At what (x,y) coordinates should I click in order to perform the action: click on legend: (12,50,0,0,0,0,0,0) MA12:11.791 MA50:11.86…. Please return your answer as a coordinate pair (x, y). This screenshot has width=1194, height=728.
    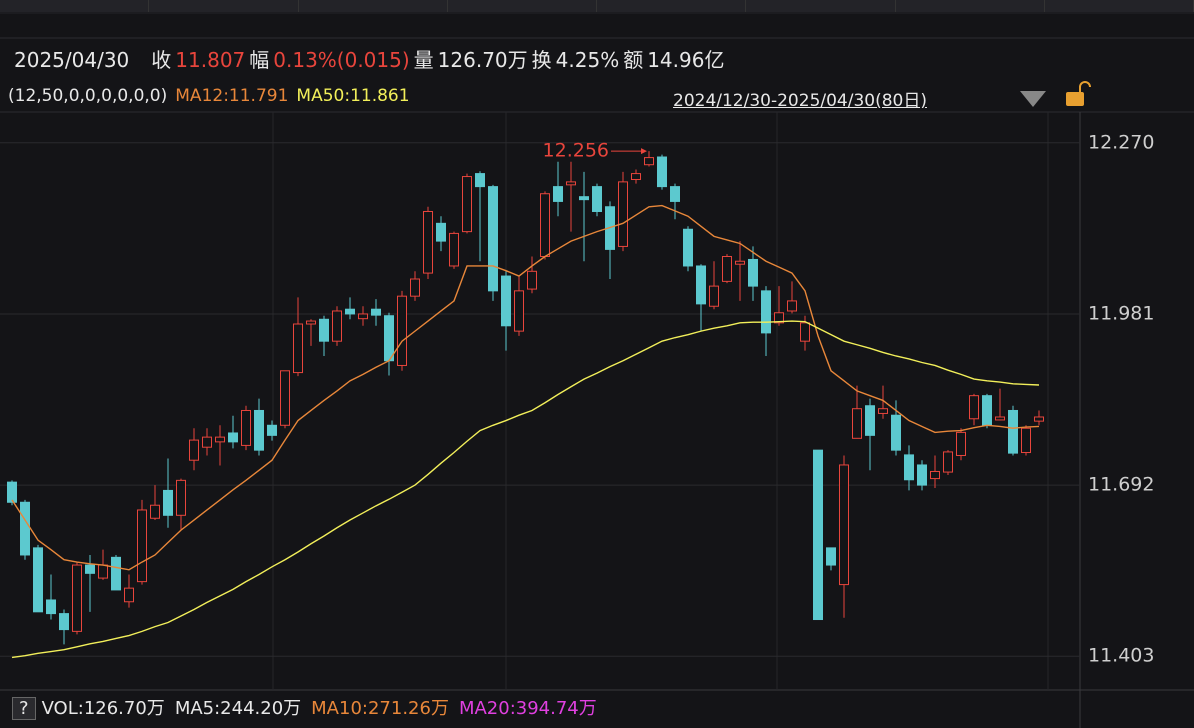
    Looking at the image, I should click on (213, 96).